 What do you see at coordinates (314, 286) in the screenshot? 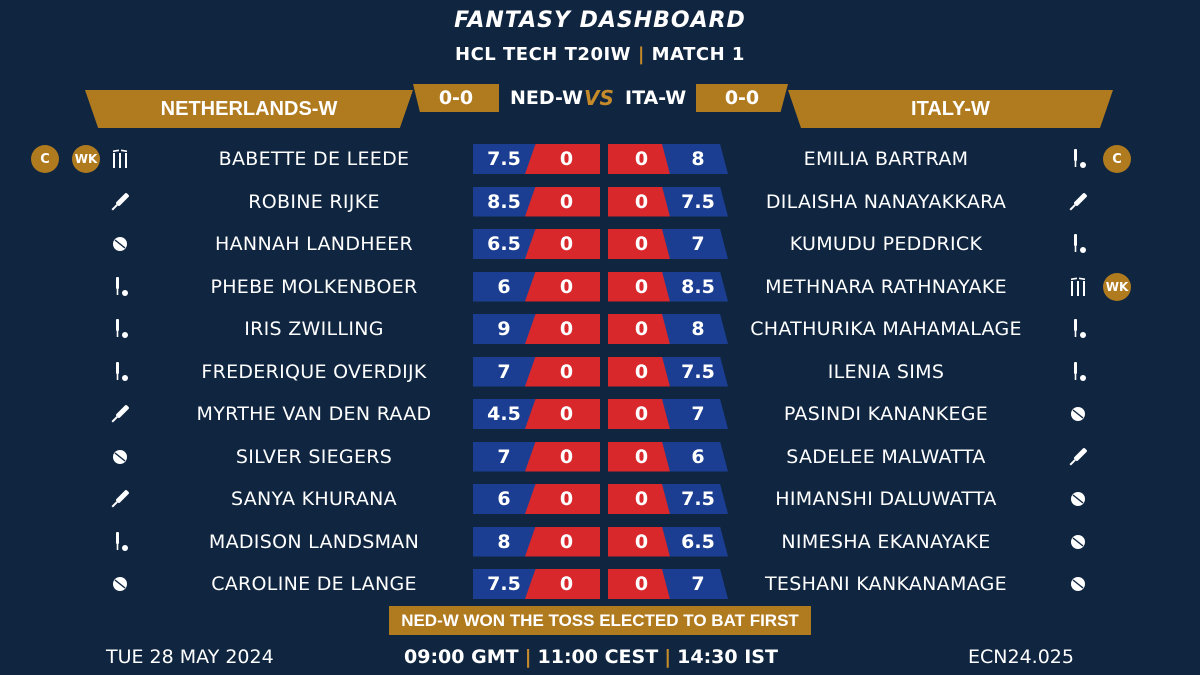
I see `player-name-left: PHEBE MOLKENBOER` at bounding box center [314, 286].